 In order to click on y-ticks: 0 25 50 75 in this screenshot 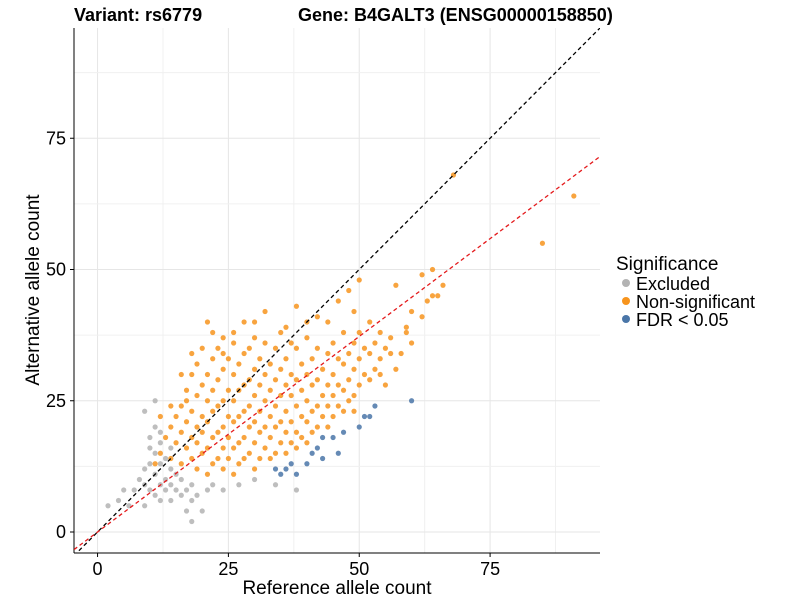, I will do `click(60, 335)`.